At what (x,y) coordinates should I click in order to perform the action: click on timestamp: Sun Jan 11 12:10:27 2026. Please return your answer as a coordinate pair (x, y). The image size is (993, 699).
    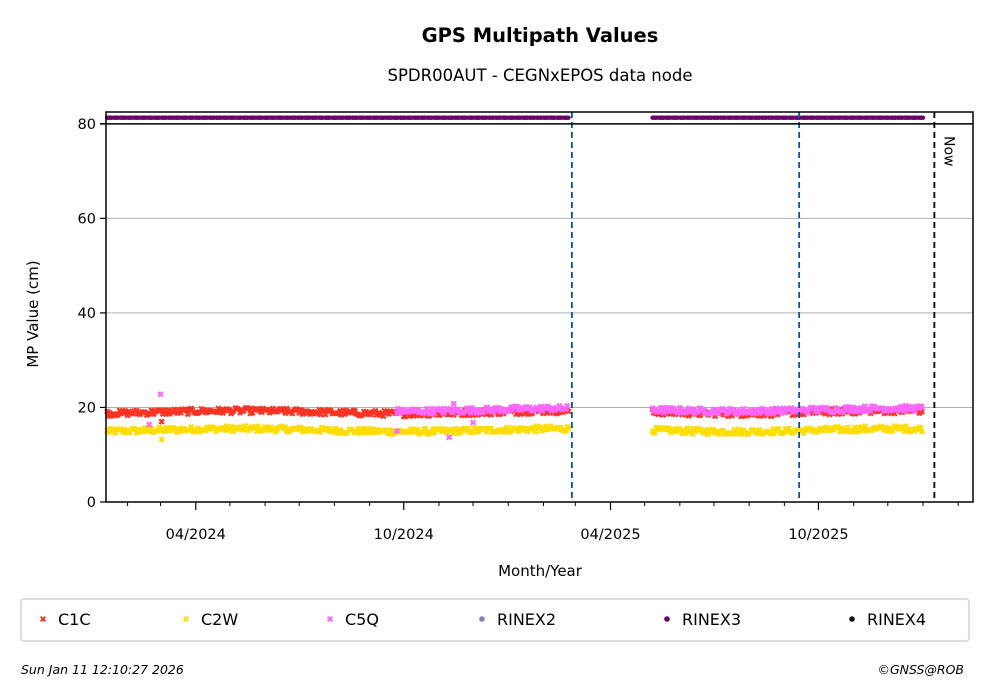
    Looking at the image, I should click on (102, 669).